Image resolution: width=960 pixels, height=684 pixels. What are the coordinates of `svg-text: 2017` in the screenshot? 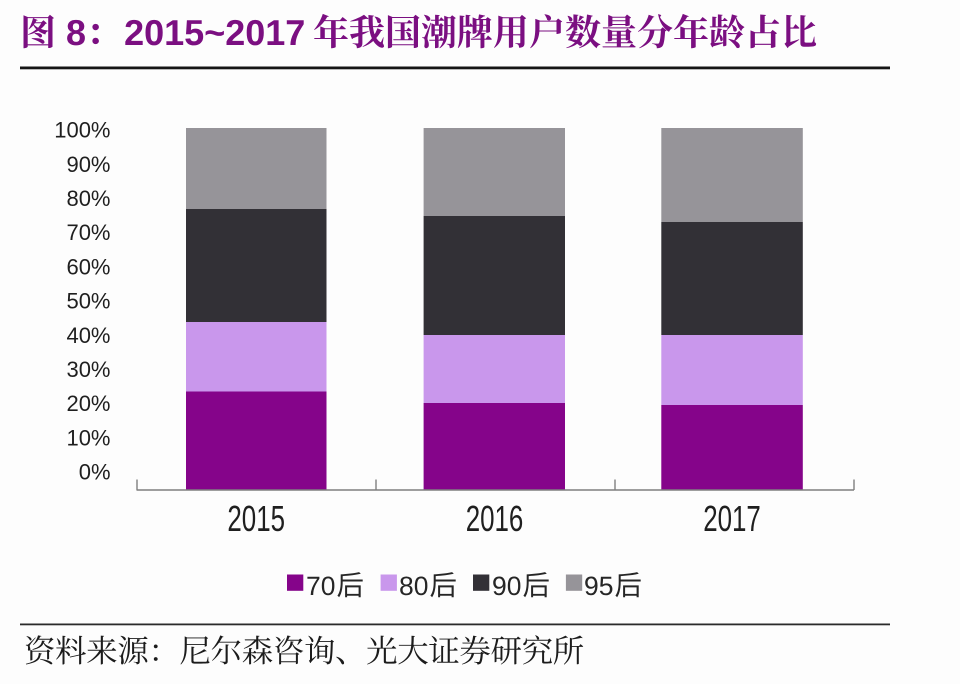 It's located at (732, 519).